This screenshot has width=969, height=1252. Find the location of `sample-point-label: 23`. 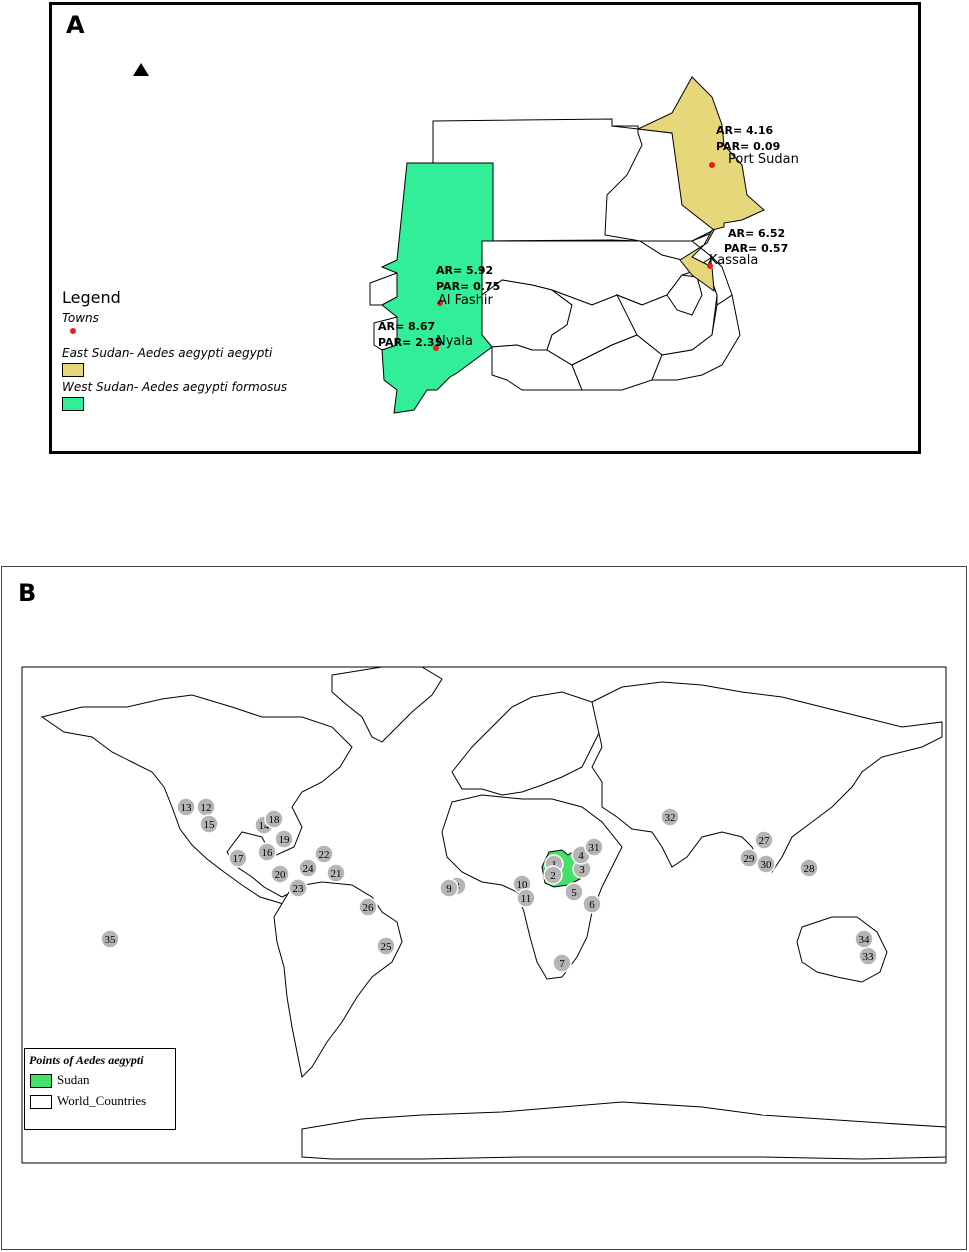

sample-point-label: 23 is located at coordinates (299, 889).